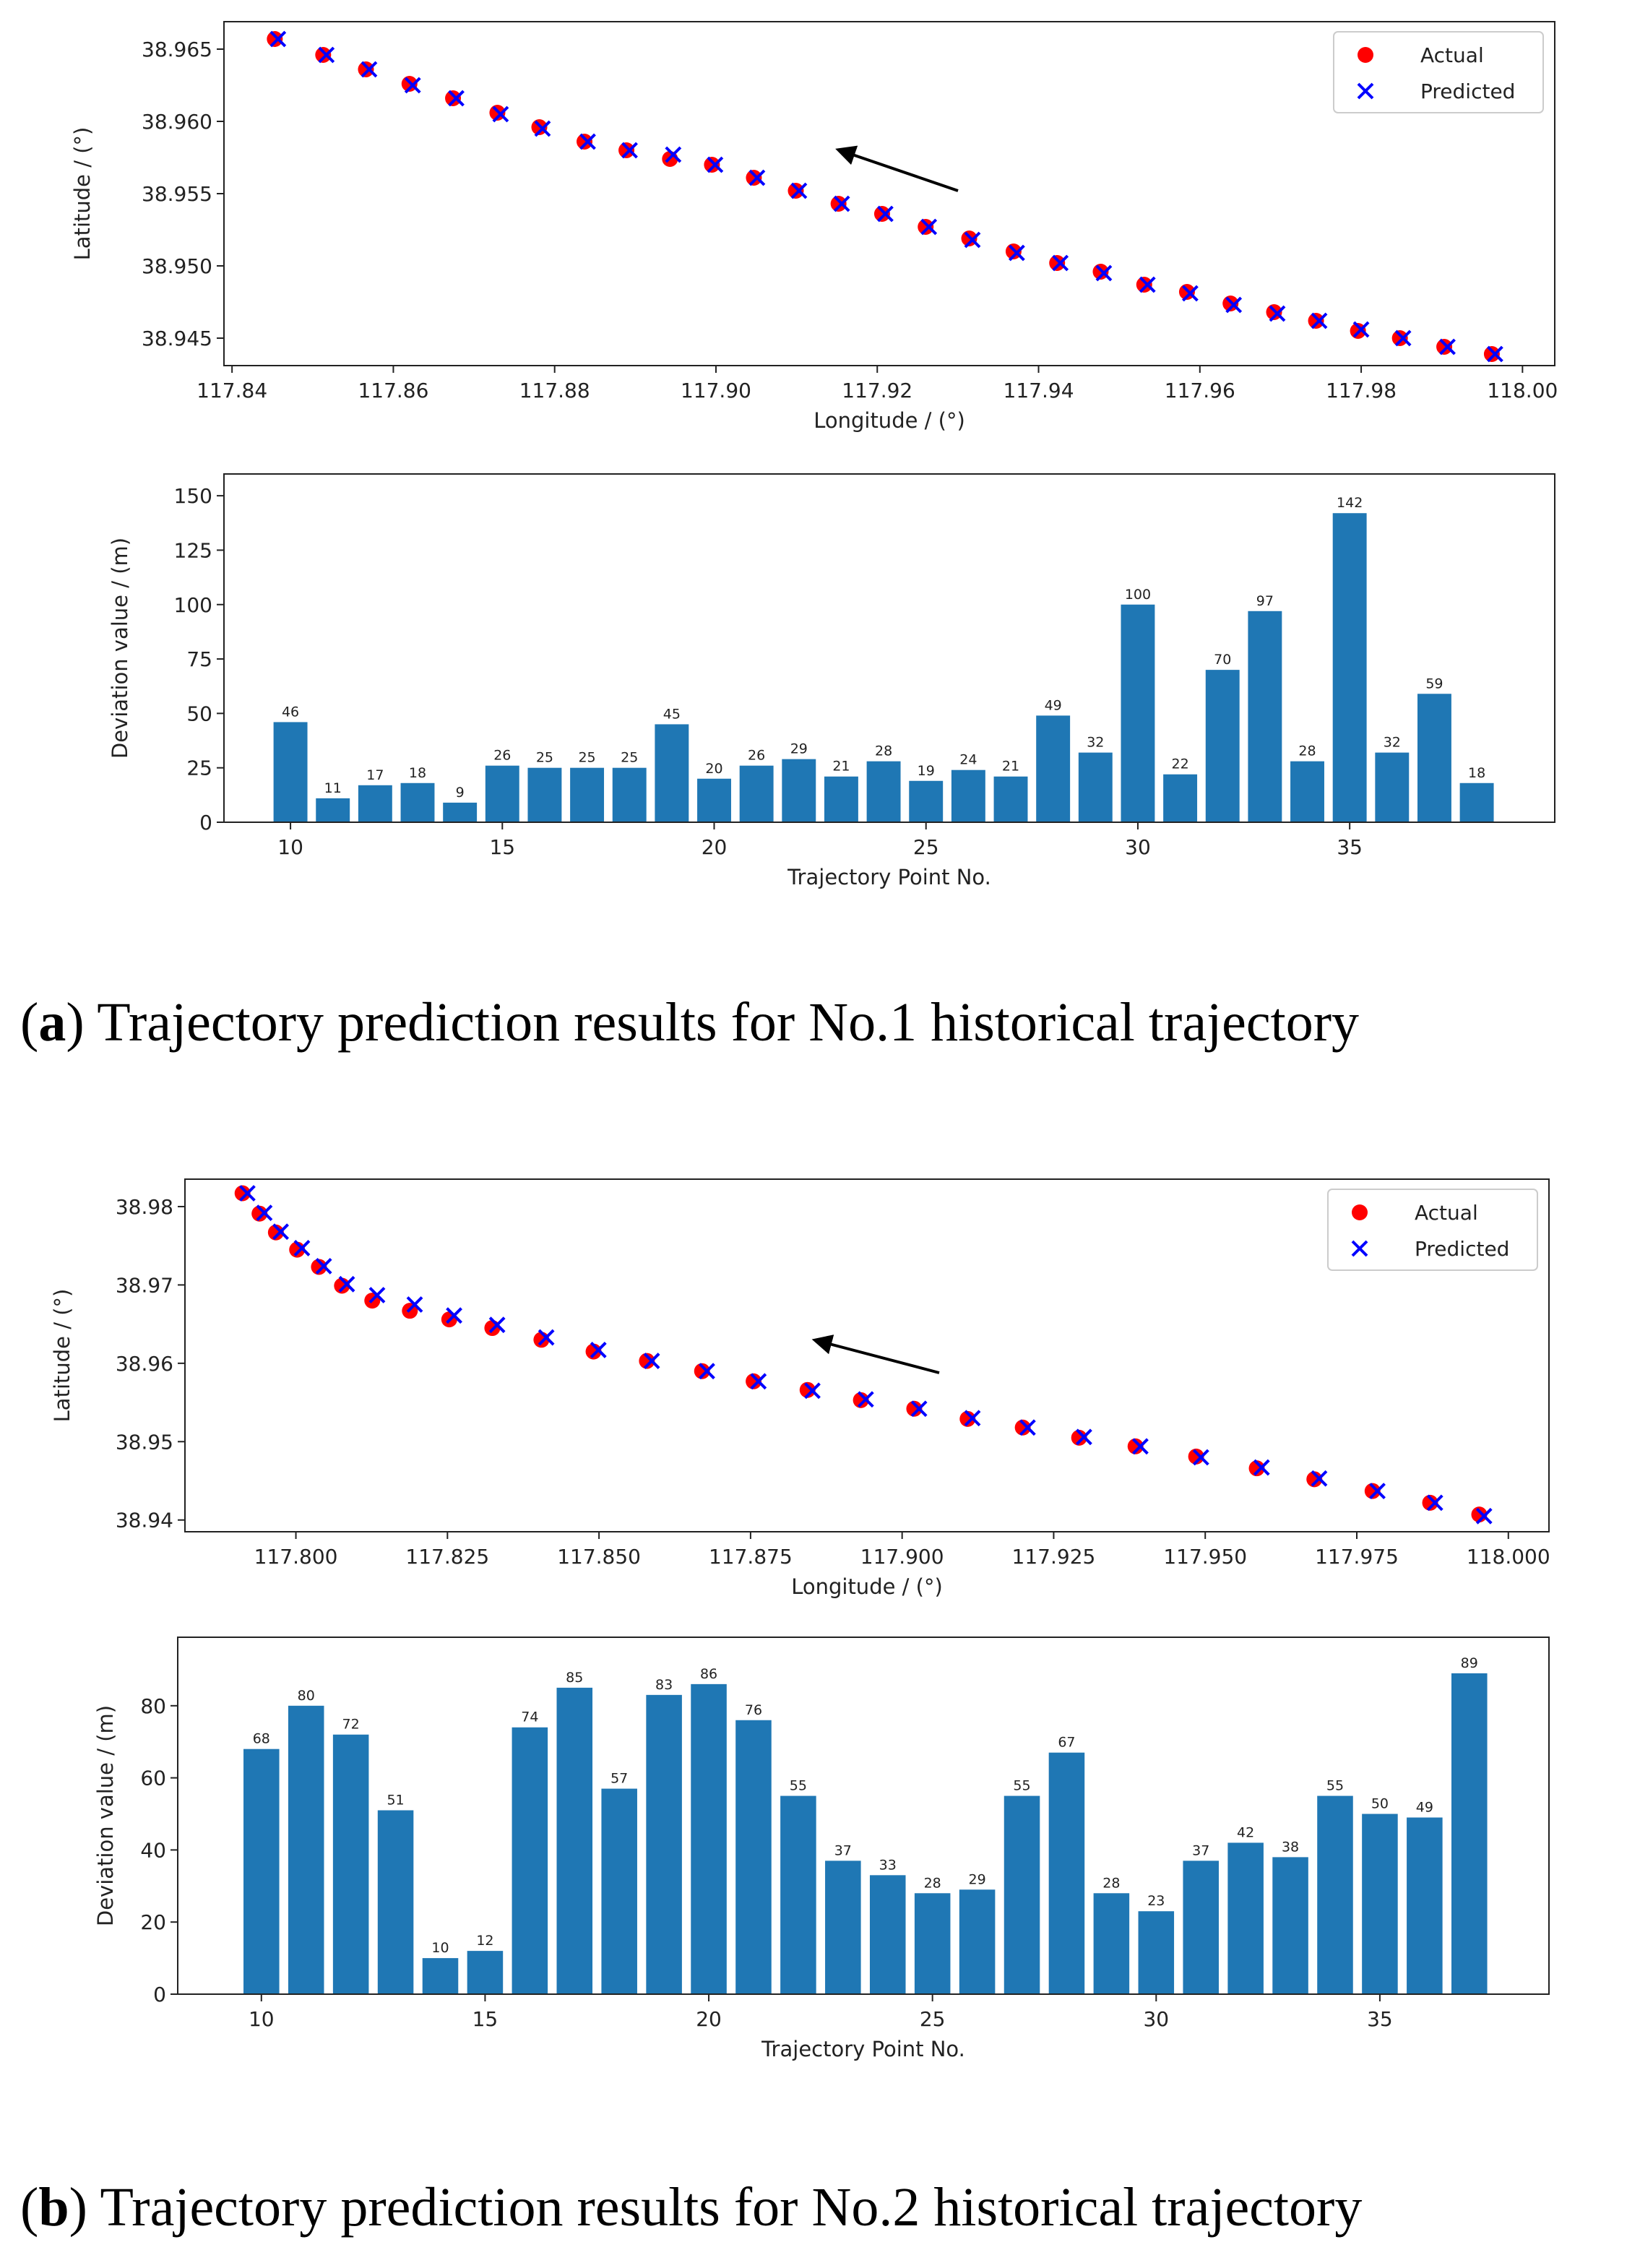 This screenshot has height=2268, width=1640. I want to click on y-tick-label: 80, so click(153, 1706).